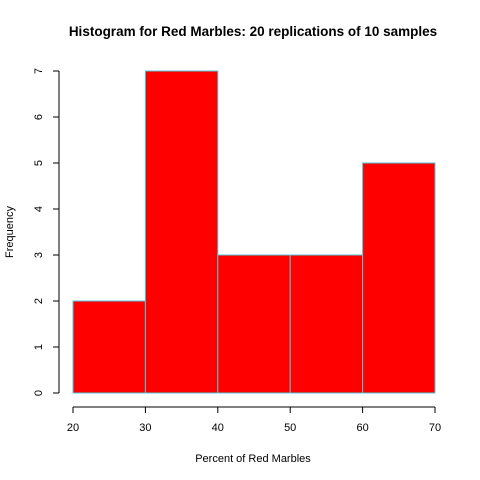 The width and height of the screenshot is (480, 480). What do you see at coordinates (39, 209) in the screenshot?
I see `y-tick-label-4: 4` at bounding box center [39, 209].